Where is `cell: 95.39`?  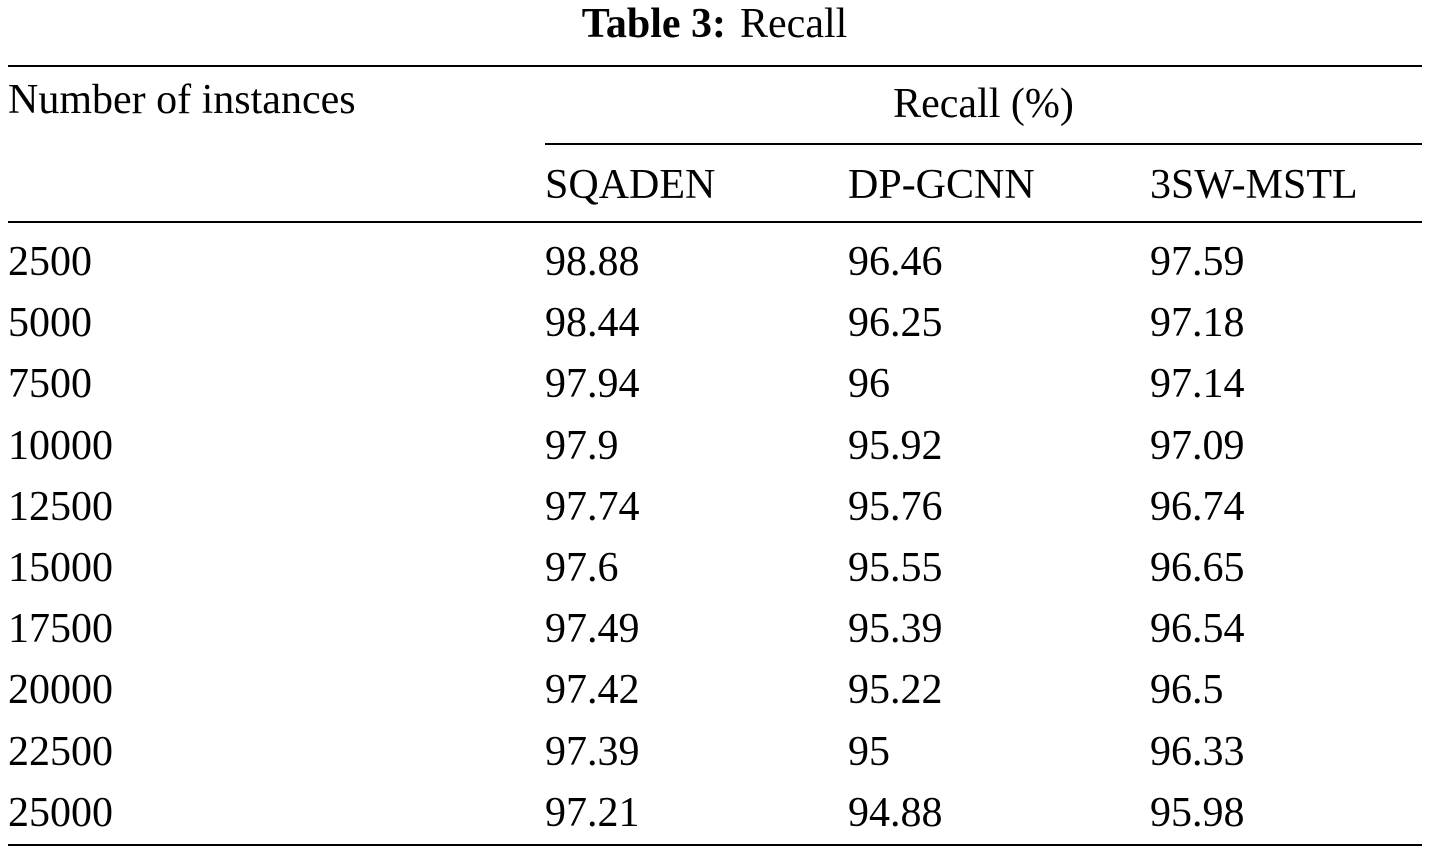
cell: 95.39 is located at coordinates (895, 629).